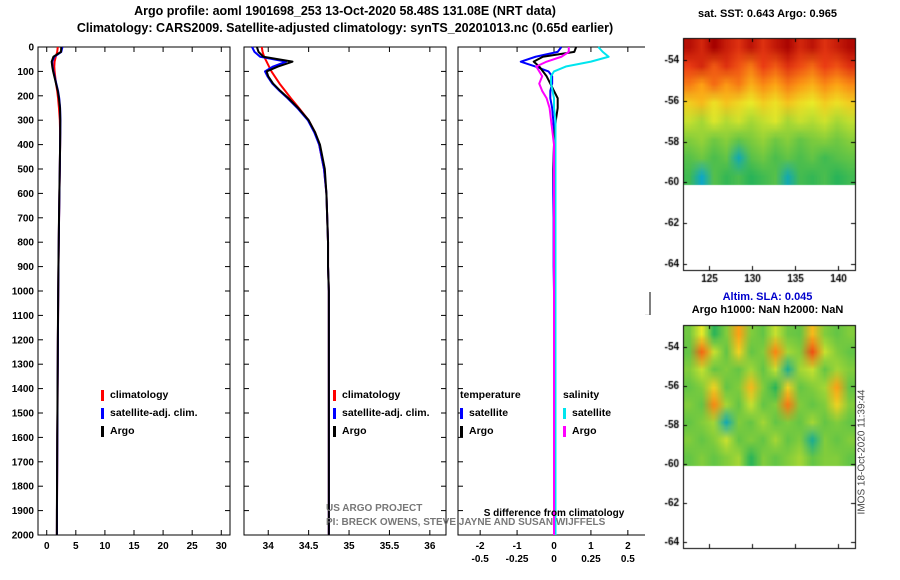 Image resolution: width=900 pixels, height=580 pixels. What do you see at coordinates (23, 365) in the screenshot?
I see `svg-text: 1300` at bounding box center [23, 365].